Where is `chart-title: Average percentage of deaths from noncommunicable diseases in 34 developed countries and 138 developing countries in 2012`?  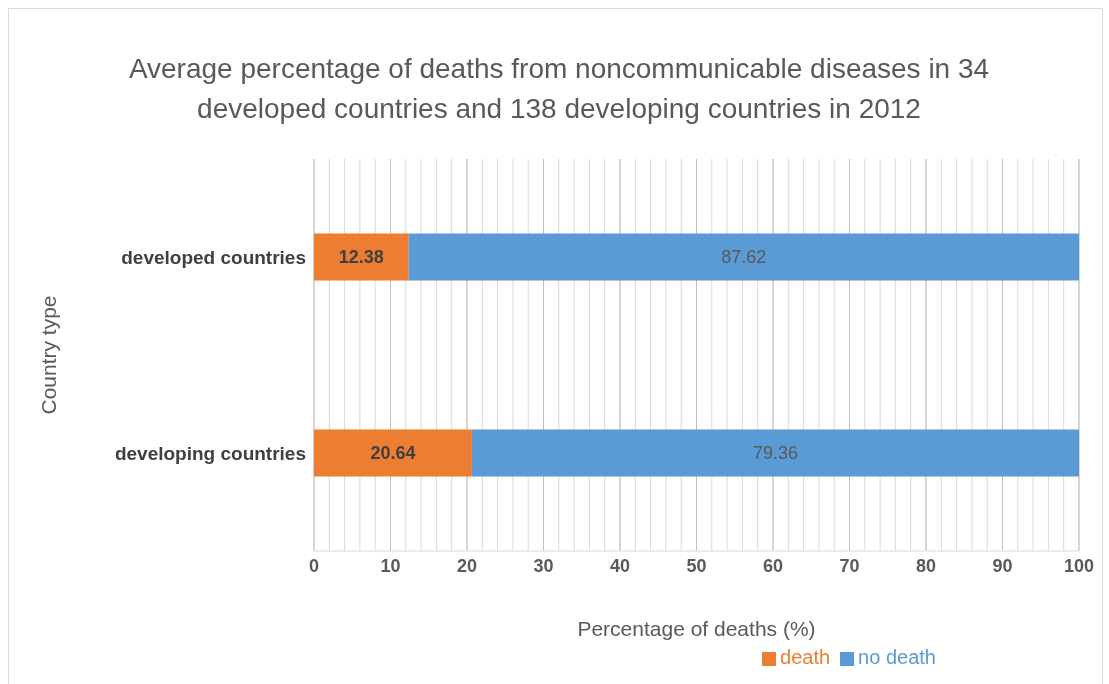 chart-title: Average percentage of deaths from noncommunicable diseases in 34 developed countries and 138 developing countries in 2012 is located at coordinates (559, 89).